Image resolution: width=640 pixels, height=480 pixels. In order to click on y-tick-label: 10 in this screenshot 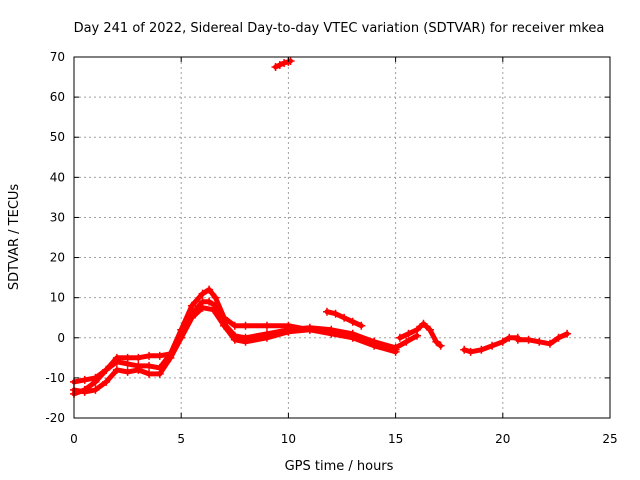, I will do `click(57, 298)`.